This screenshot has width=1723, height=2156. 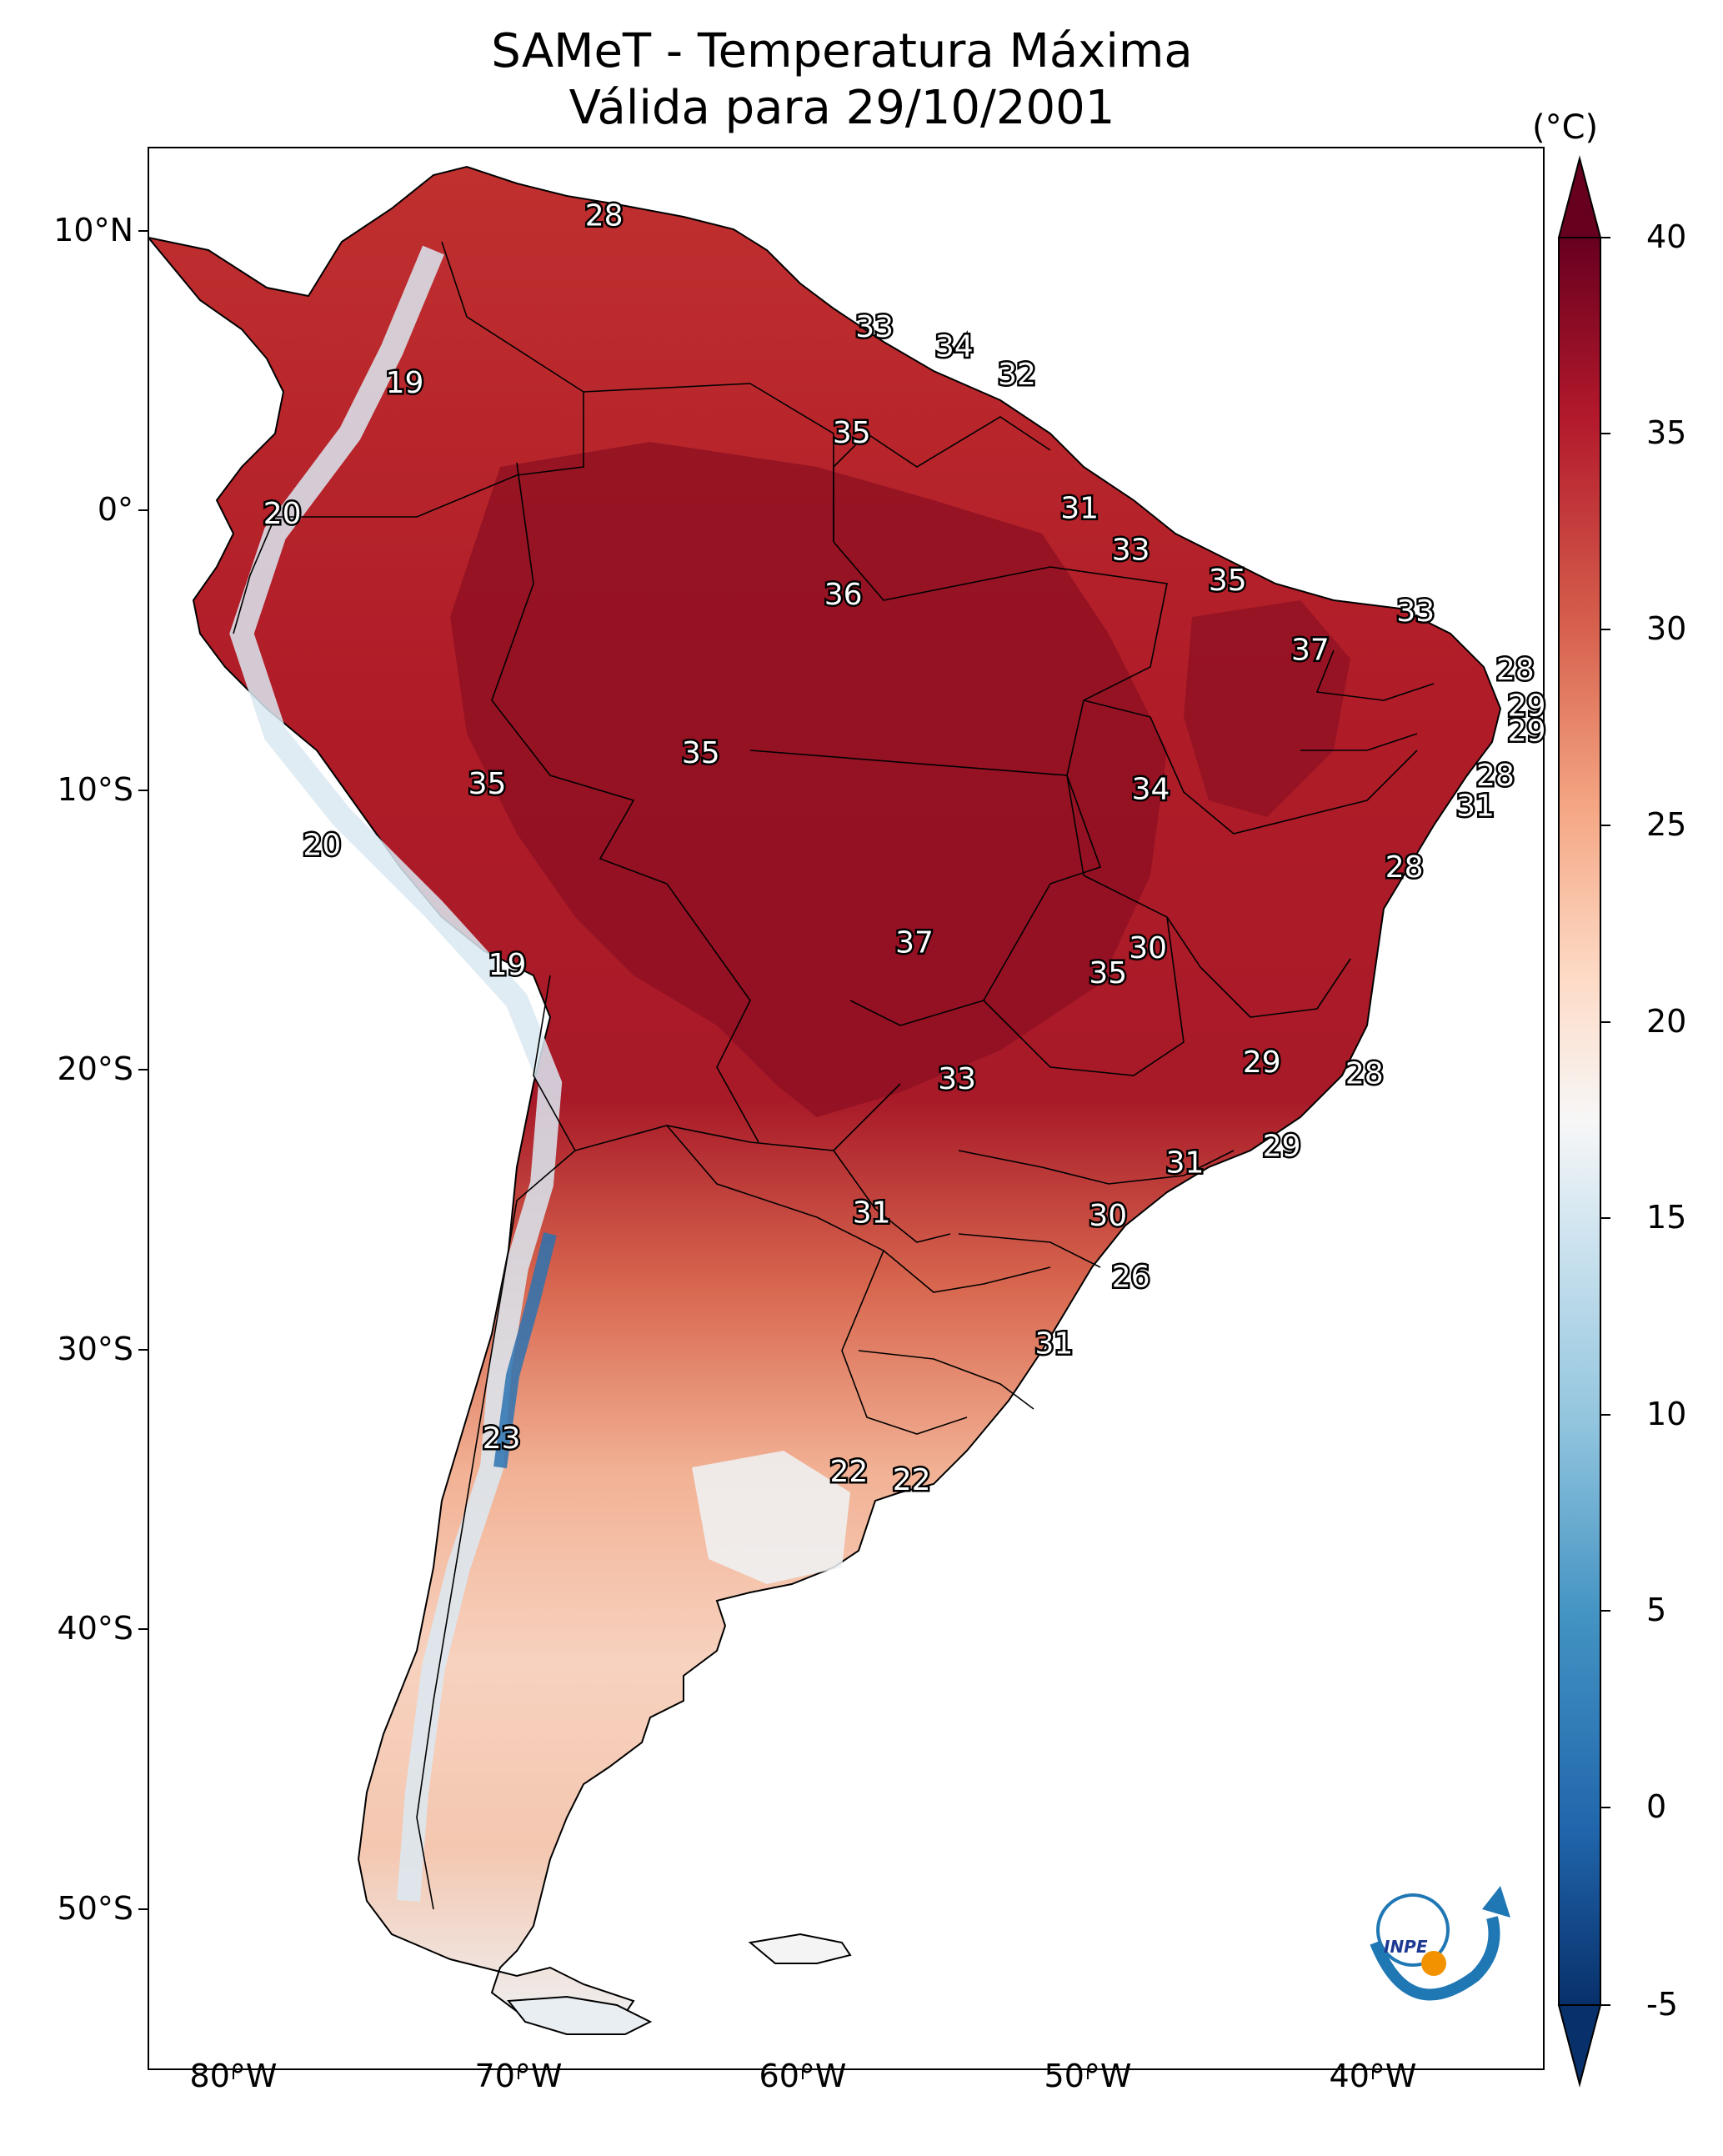 What do you see at coordinates (143, 1070) in the screenshot?
I see `lat-tick-marks` at bounding box center [143, 1070].